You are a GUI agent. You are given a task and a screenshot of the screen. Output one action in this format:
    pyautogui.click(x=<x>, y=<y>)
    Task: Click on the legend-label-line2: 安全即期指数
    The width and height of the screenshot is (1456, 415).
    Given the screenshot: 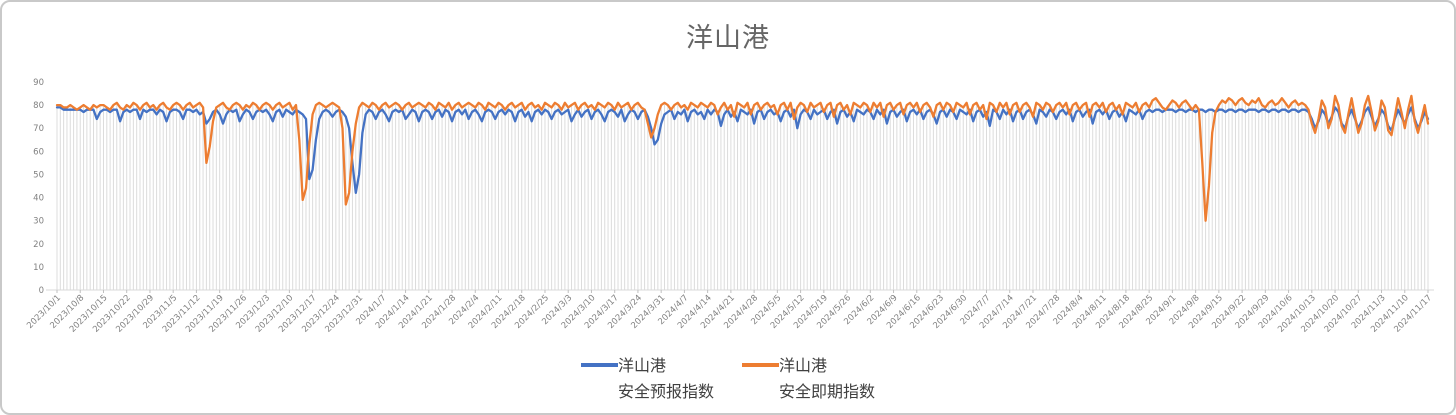 What is the action you would take?
    pyautogui.click(x=827, y=391)
    